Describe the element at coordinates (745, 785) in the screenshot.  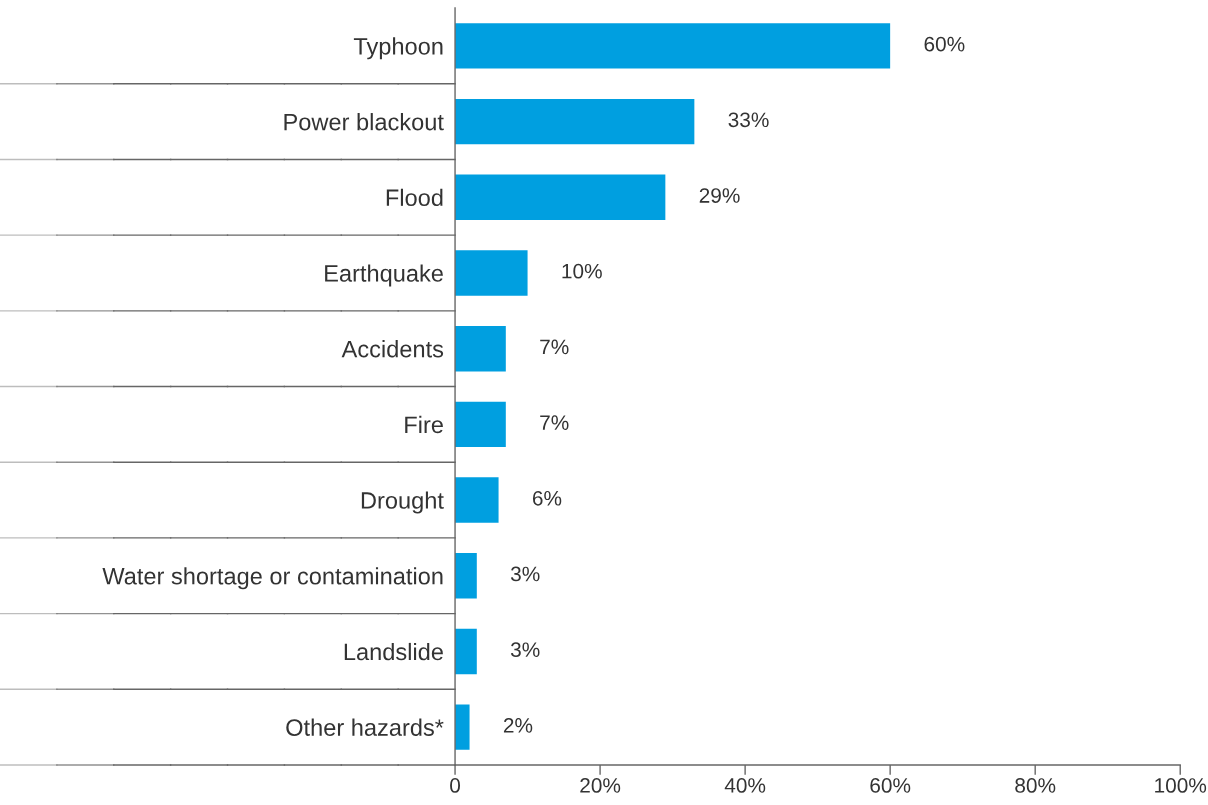
I see `x-tick-label: 40%` at that location.